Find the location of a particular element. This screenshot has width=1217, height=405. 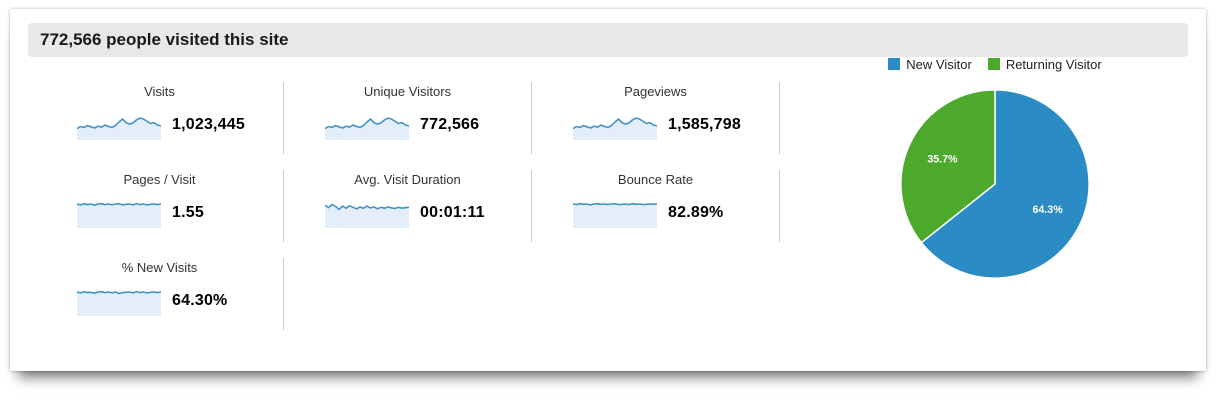

metric-bounce-rate: Bounce Rate 82.89% is located at coordinates (656, 206).